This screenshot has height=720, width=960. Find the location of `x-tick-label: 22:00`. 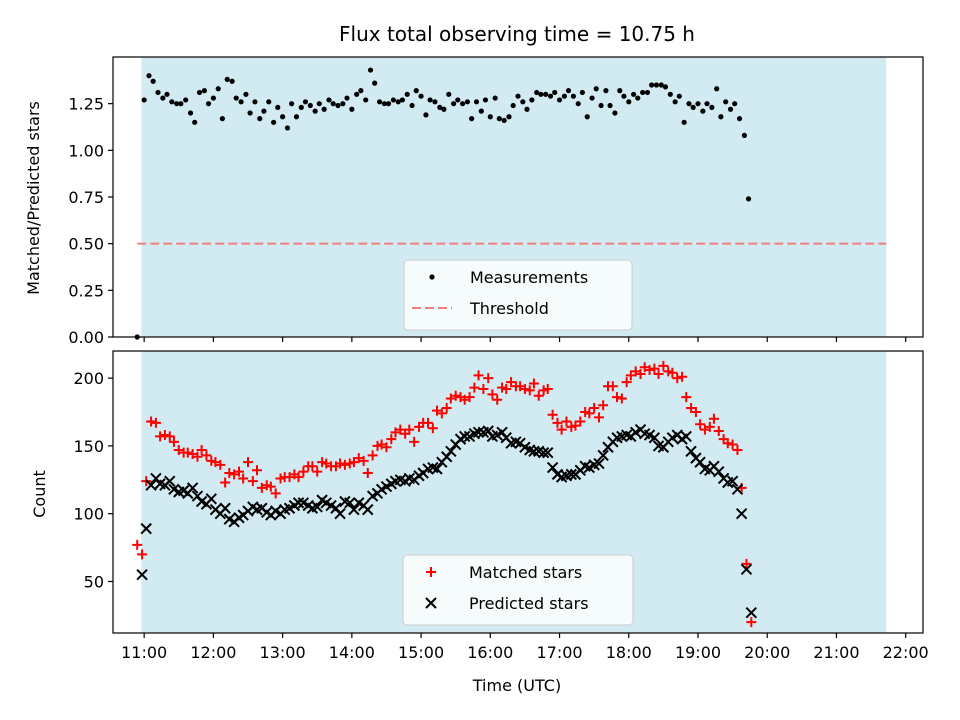

x-tick-label: 22:00 is located at coordinates (906, 652).